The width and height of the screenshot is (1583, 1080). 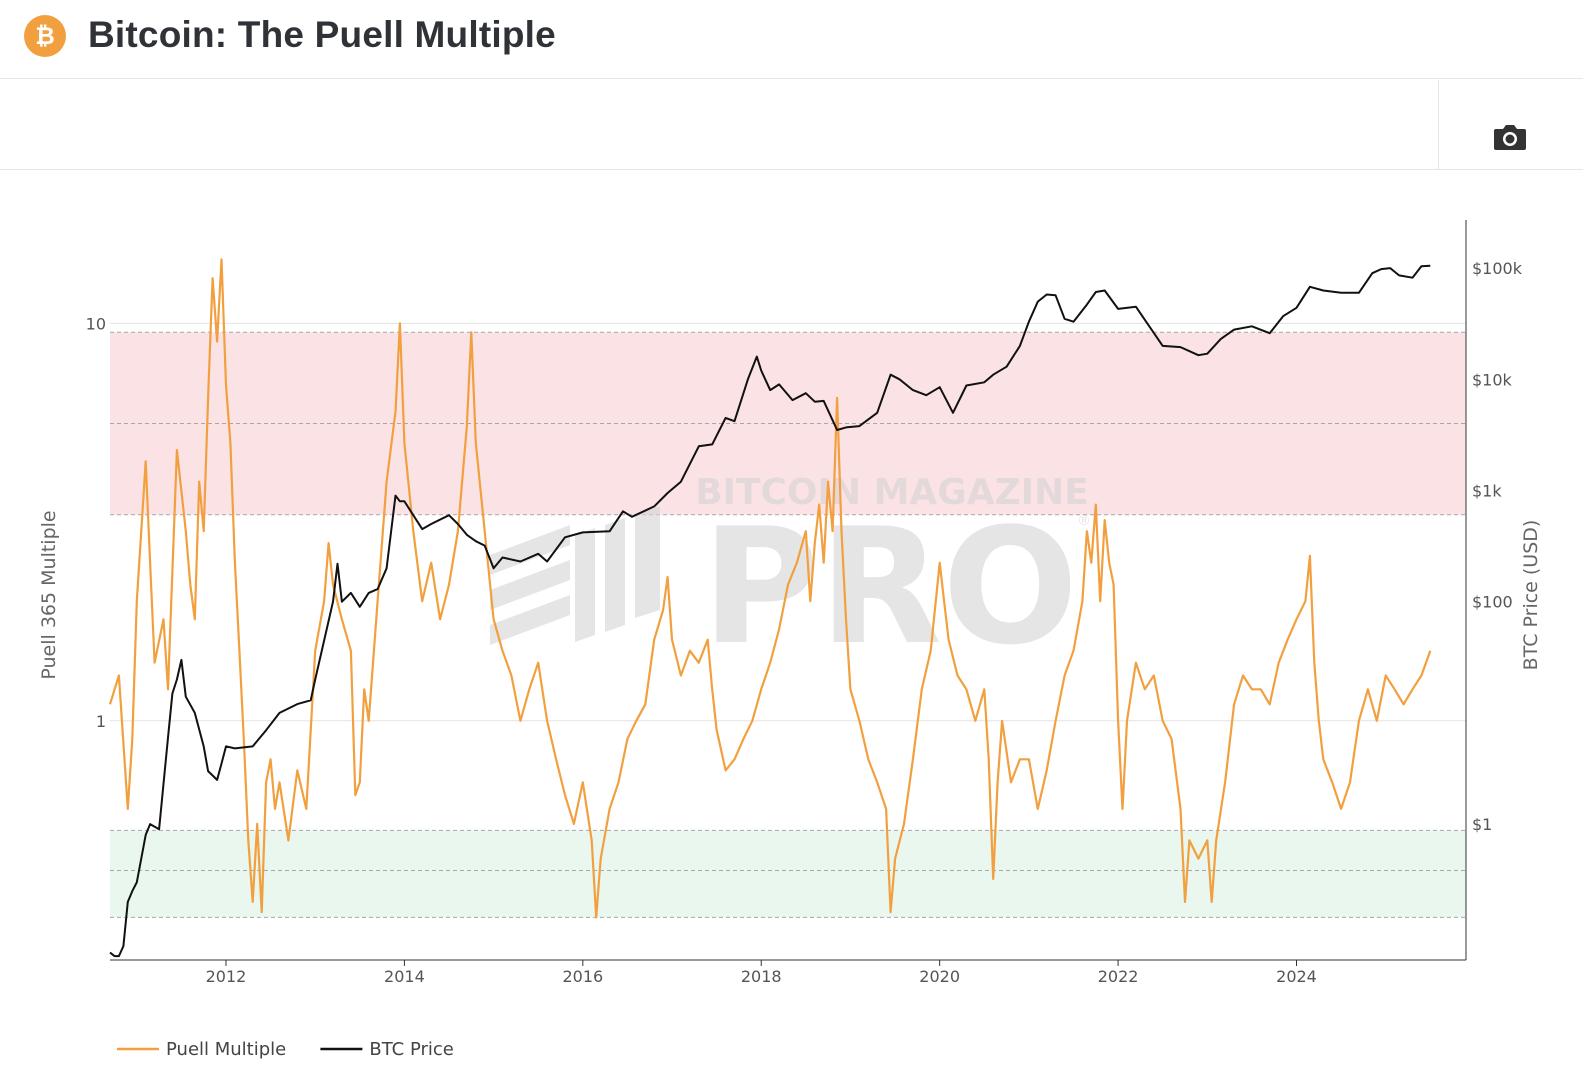 I want to click on bitcoin-icon: ₿, so click(x=45, y=36).